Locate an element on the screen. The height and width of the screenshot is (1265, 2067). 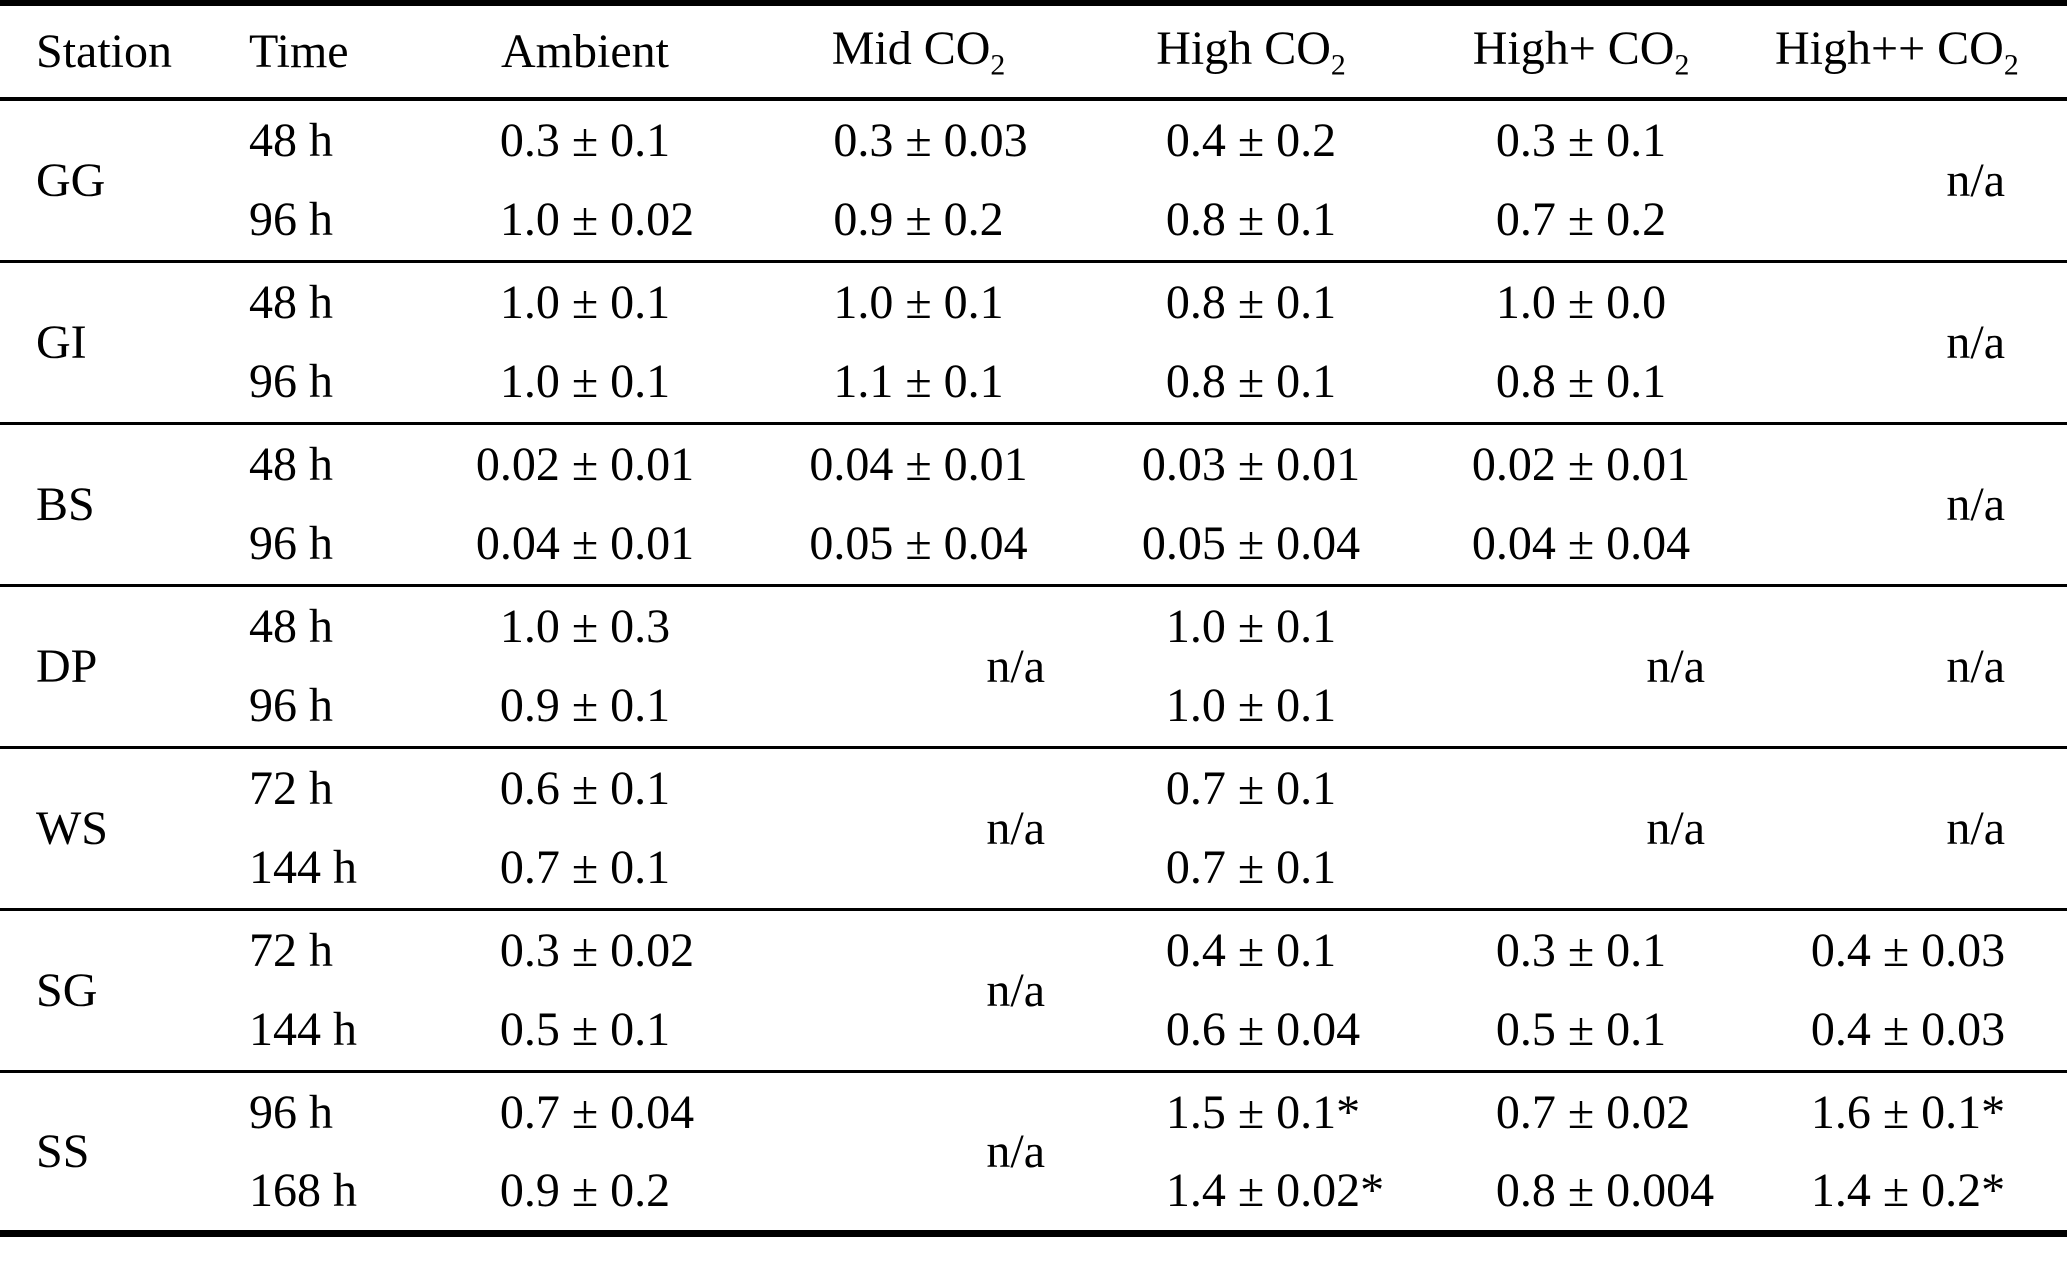
value-mean: 0.02 is located at coordinates (517, 464).